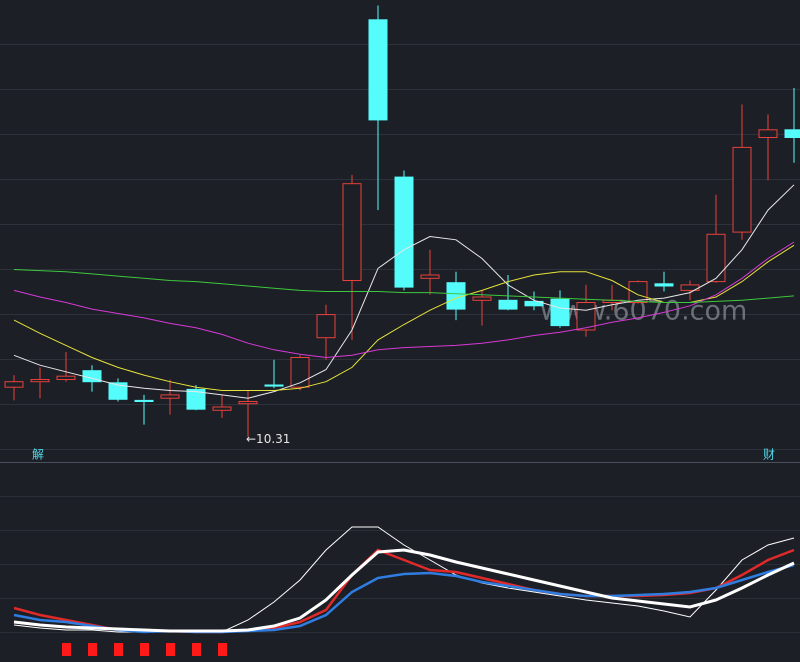 Image resolution: width=800 pixels, height=662 pixels. What do you see at coordinates (268, 439) in the screenshot?
I see `low-price-label: ←10.31` at bounding box center [268, 439].